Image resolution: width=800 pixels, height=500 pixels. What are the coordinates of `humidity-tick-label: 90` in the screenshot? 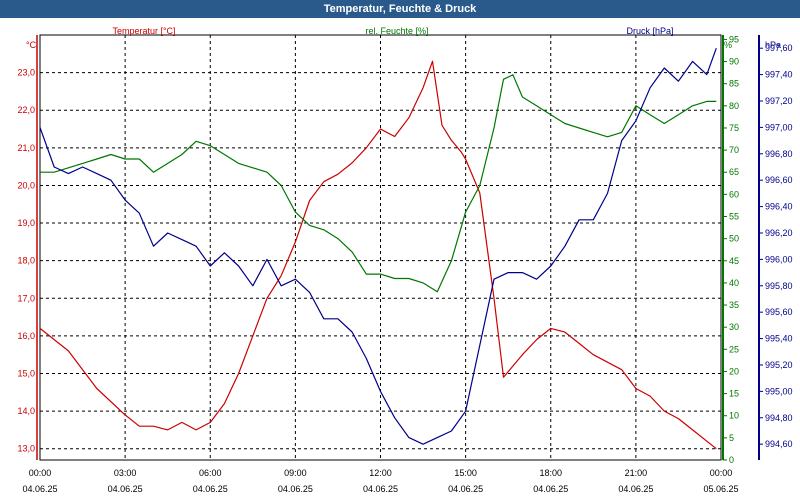 It's located at (734, 62).